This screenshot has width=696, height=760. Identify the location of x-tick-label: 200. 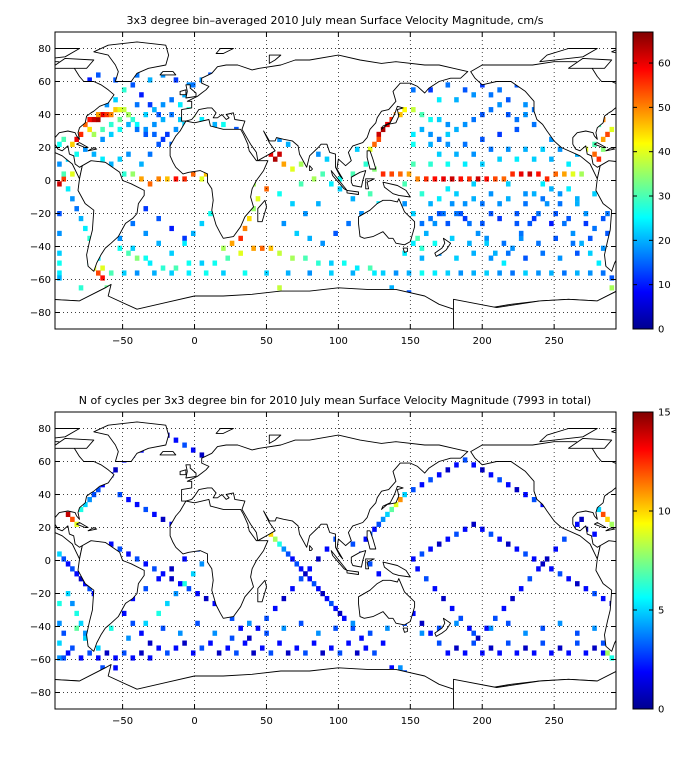
(482, 341).